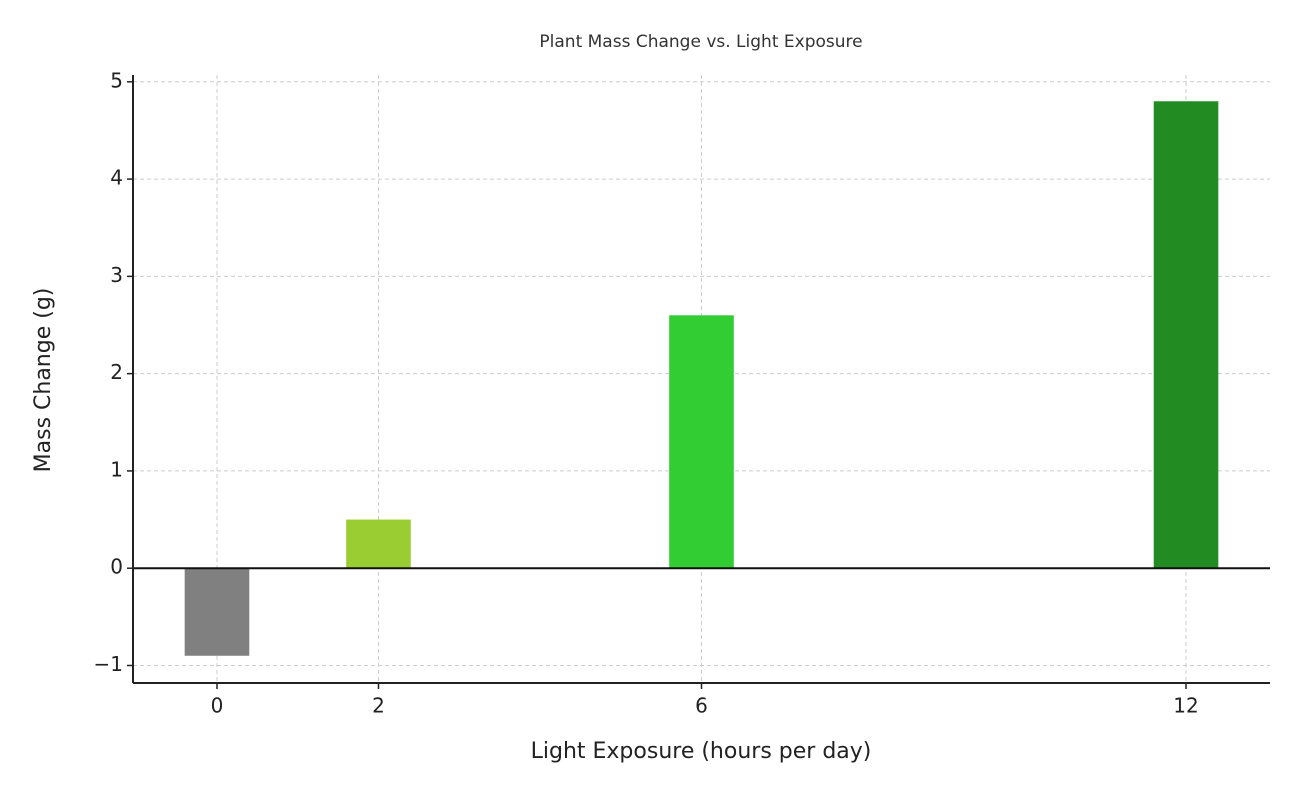 The image size is (1300, 800). What do you see at coordinates (116, 178) in the screenshot?
I see `y-tick-label: 4` at bounding box center [116, 178].